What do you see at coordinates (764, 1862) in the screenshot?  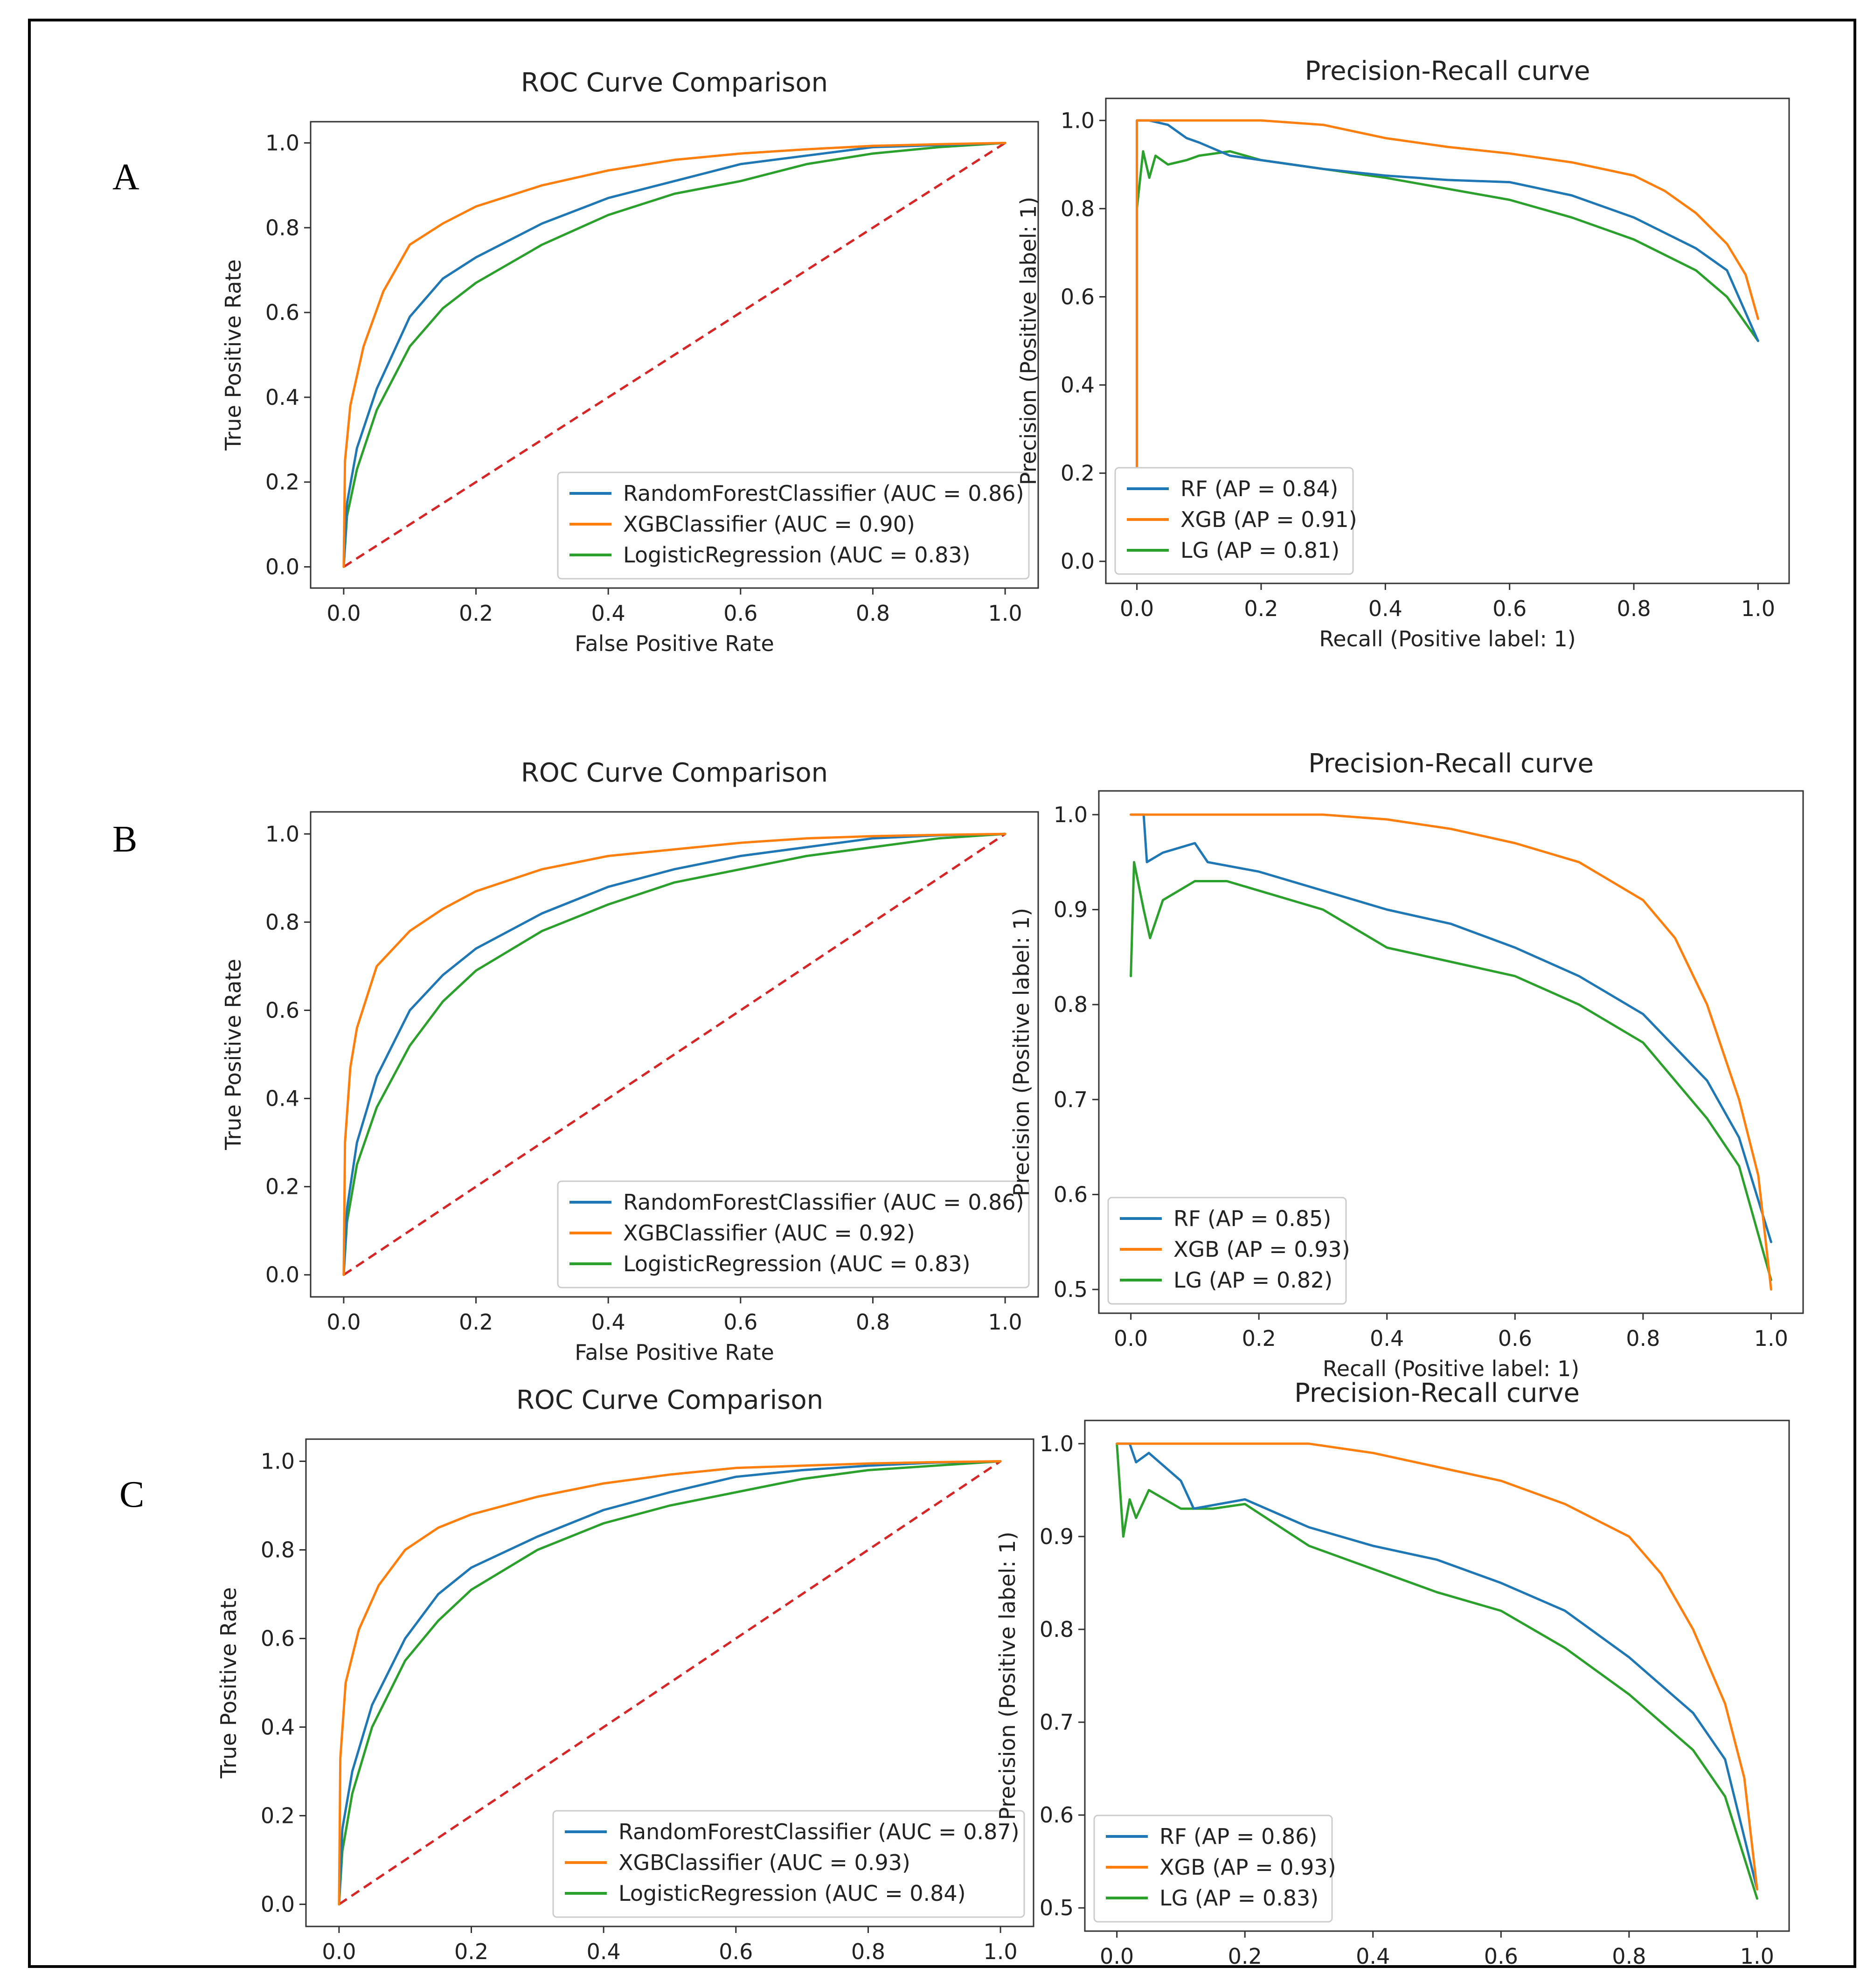 I see `legend-label-xgb: XGBClassifier (AUC = 0.93)` at bounding box center [764, 1862].